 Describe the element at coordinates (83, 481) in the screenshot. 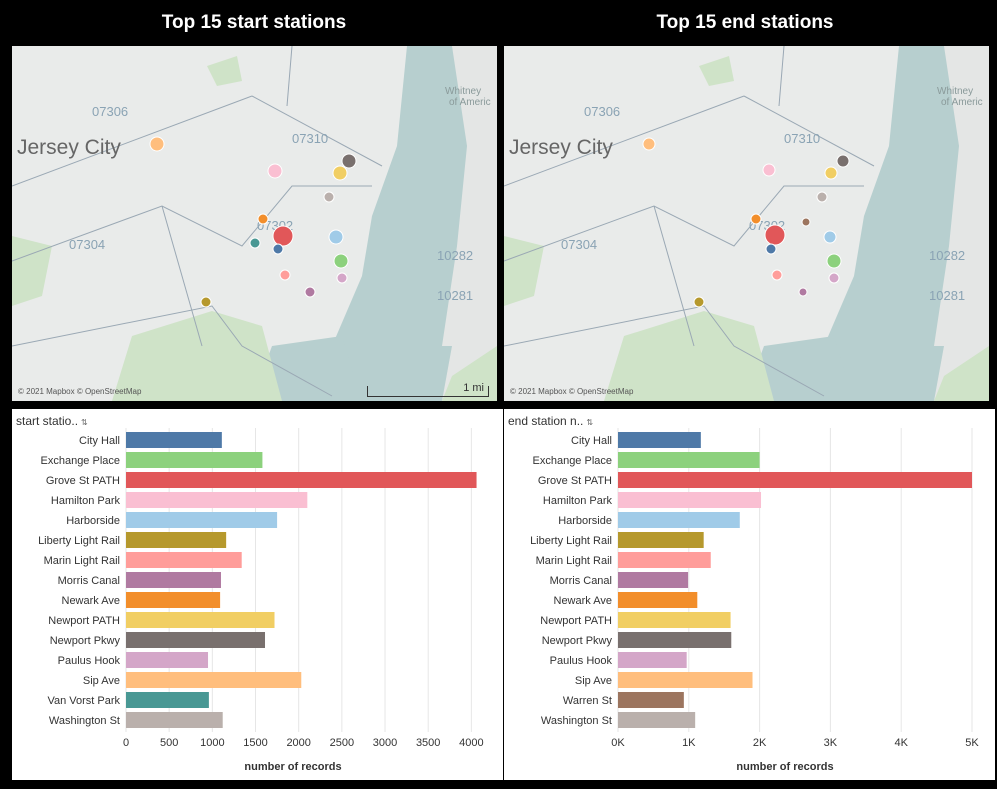

I see `category-label: Grove St PATH` at that location.